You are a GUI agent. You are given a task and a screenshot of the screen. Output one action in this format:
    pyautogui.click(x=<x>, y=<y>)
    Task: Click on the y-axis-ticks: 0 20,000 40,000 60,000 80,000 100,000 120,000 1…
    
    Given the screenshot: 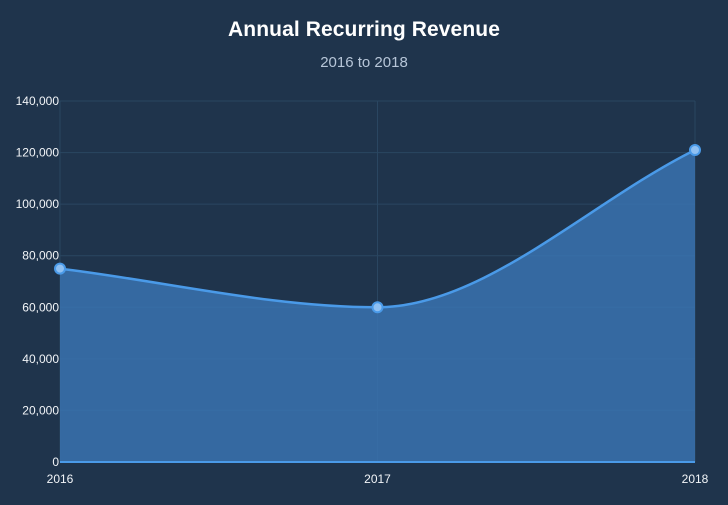 What is the action you would take?
    pyautogui.click(x=38, y=281)
    